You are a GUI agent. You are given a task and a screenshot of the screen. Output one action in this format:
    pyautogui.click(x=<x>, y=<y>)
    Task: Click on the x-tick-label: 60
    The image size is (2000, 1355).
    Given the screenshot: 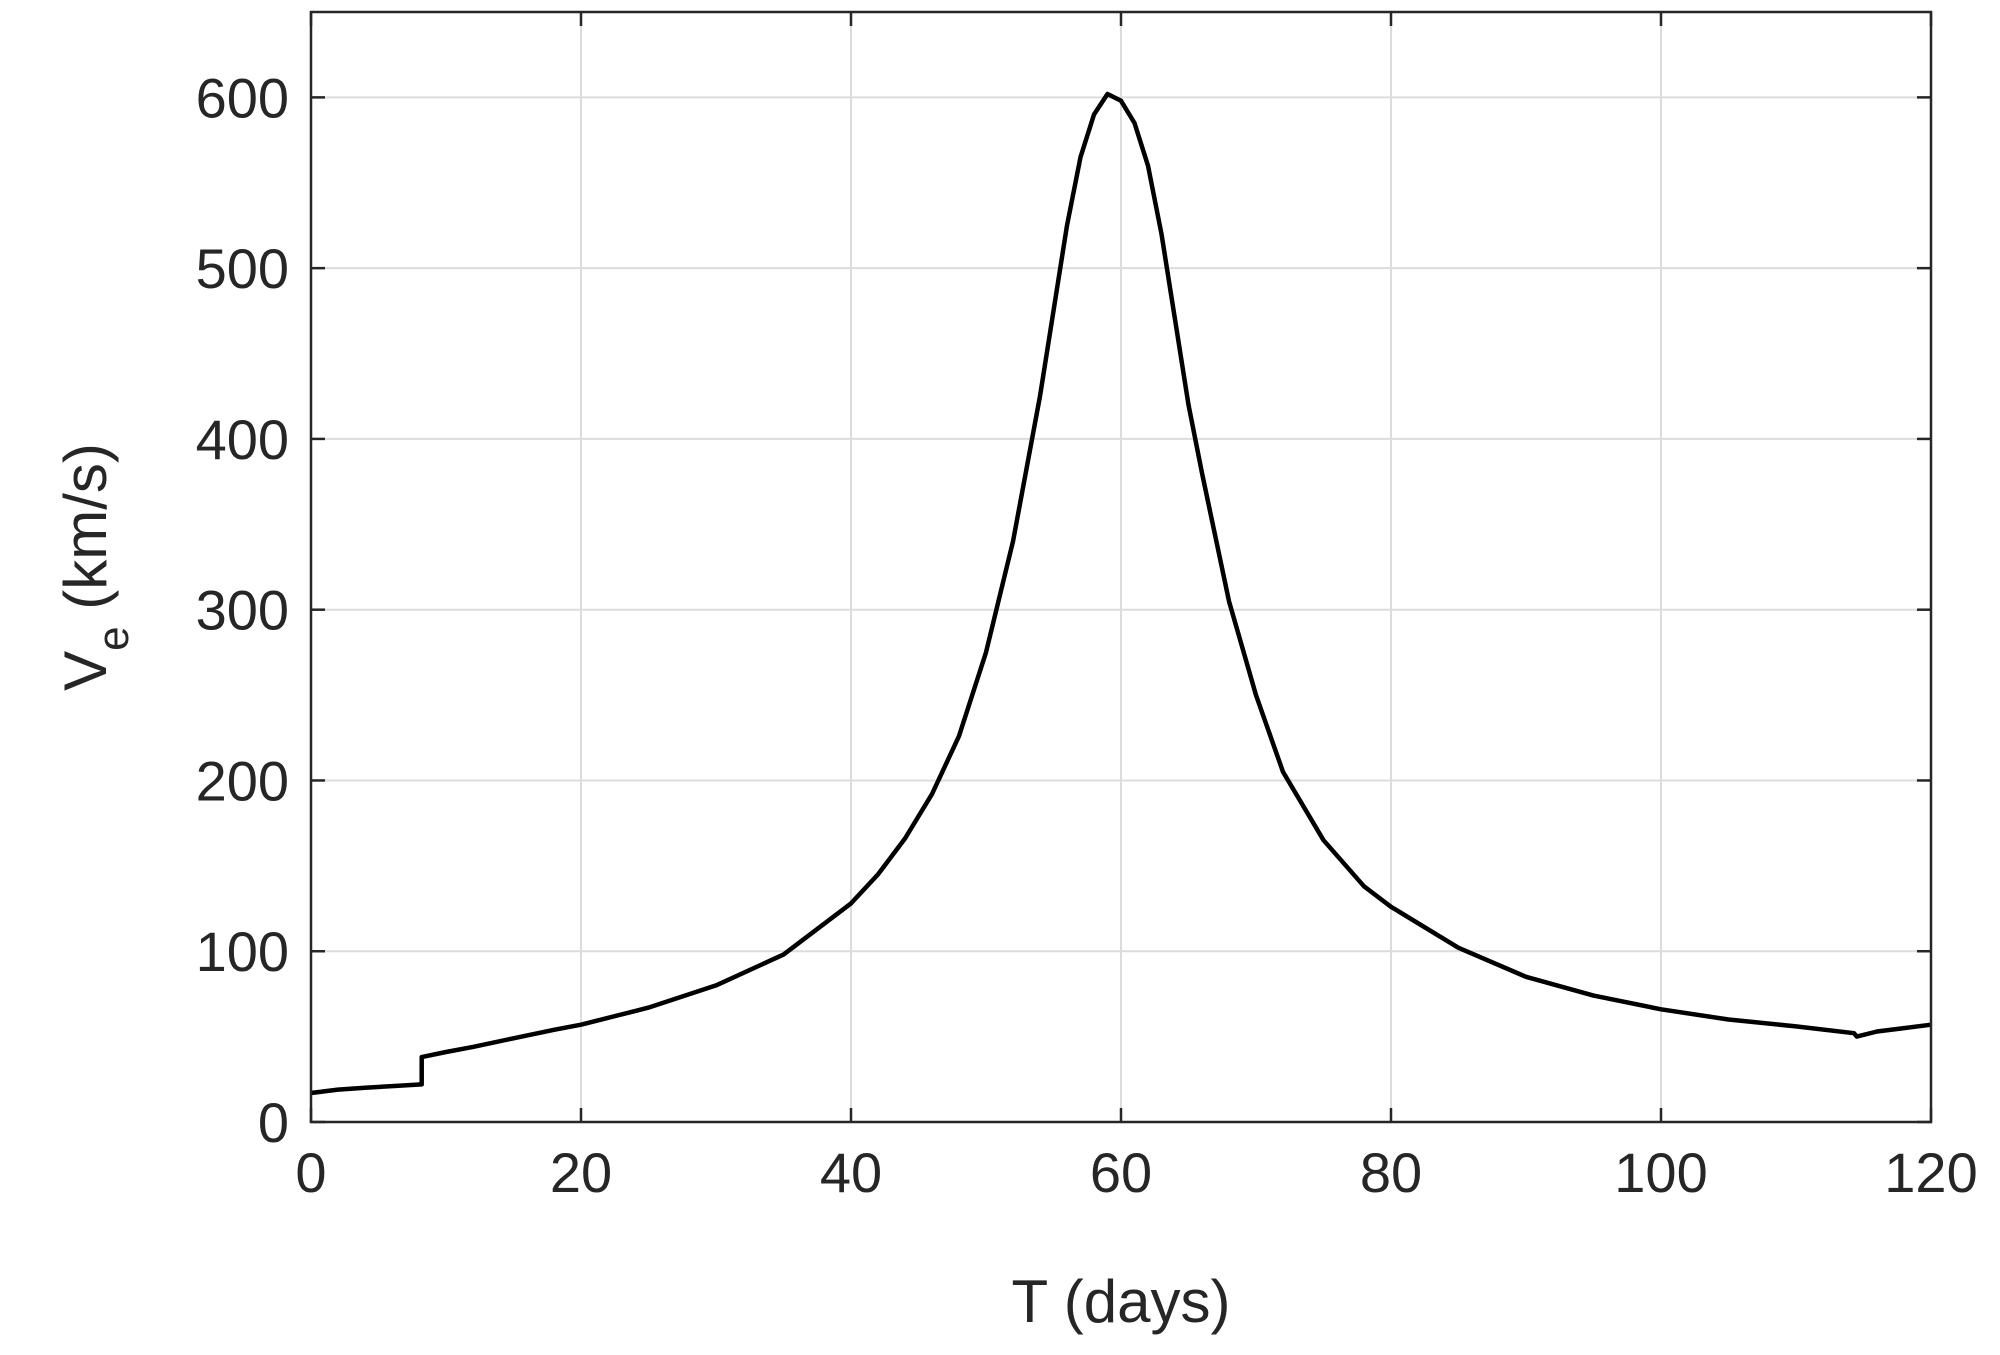 What is the action you would take?
    pyautogui.click(x=1121, y=1172)
    